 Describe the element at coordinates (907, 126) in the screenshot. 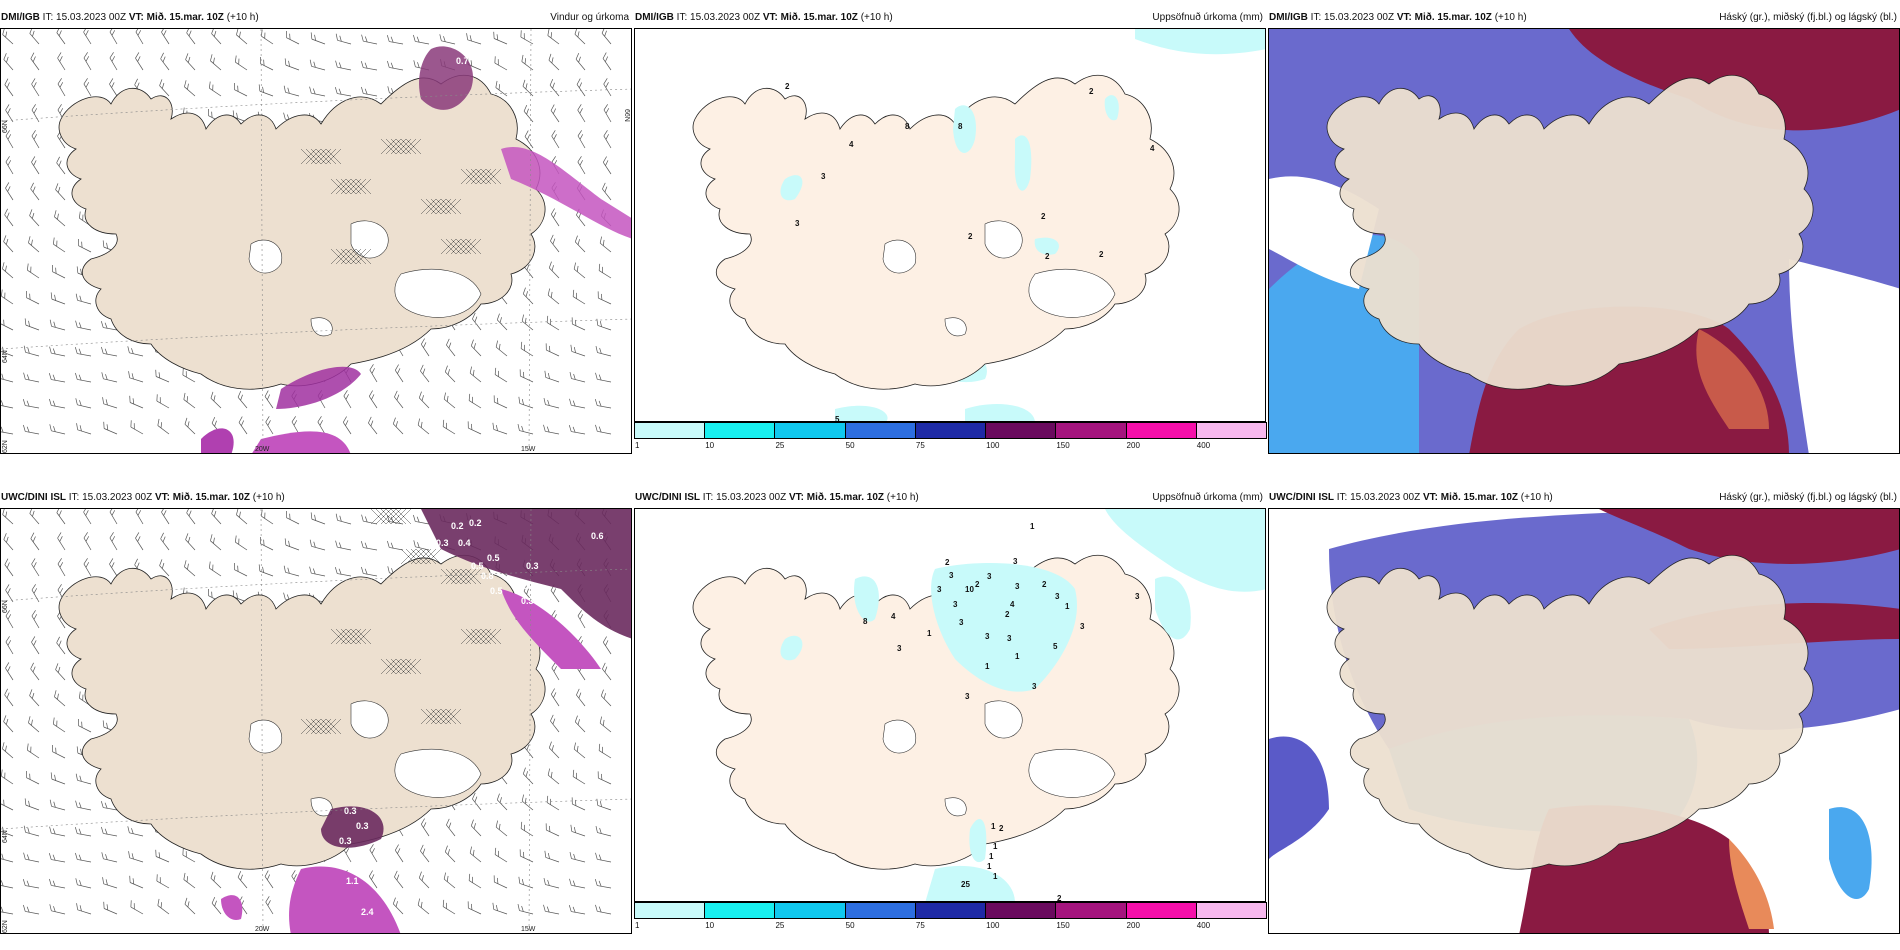

I see `value-label: 8` at that location.